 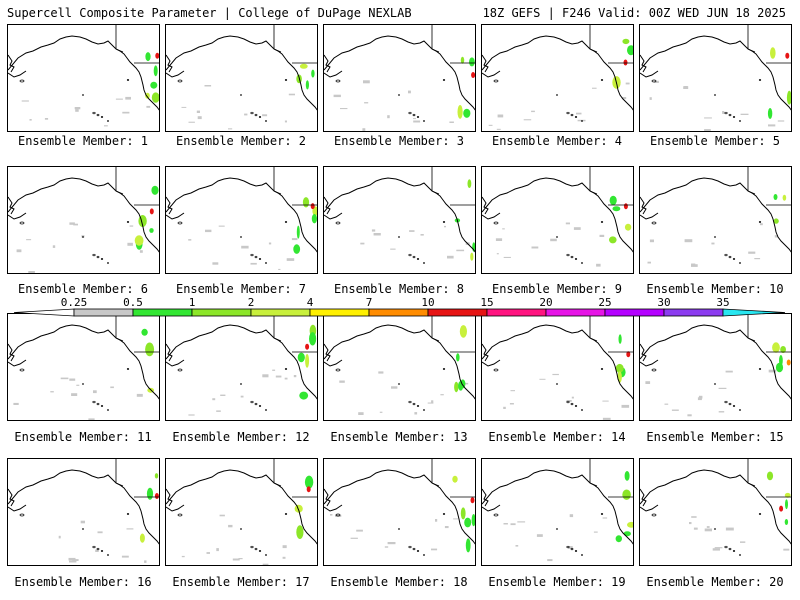 I want to click on ensemble-member-label: Ensemble Member: 20, so click(x=715, y=582).